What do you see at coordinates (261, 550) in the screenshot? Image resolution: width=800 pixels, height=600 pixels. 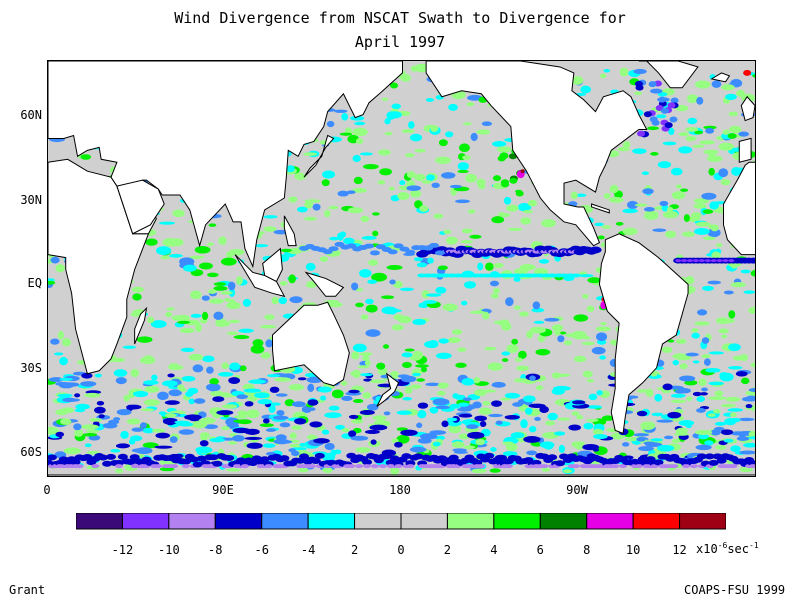 I see `colorbar-tick-label: -6` at bounding box center [261, 550].